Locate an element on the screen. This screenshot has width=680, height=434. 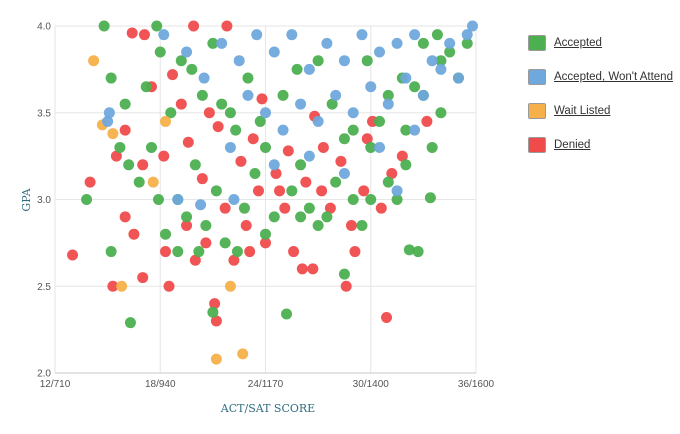
legend-label-accepted-wont-attend: Accepted, Won't Attend is located at coordinates (613, 77).